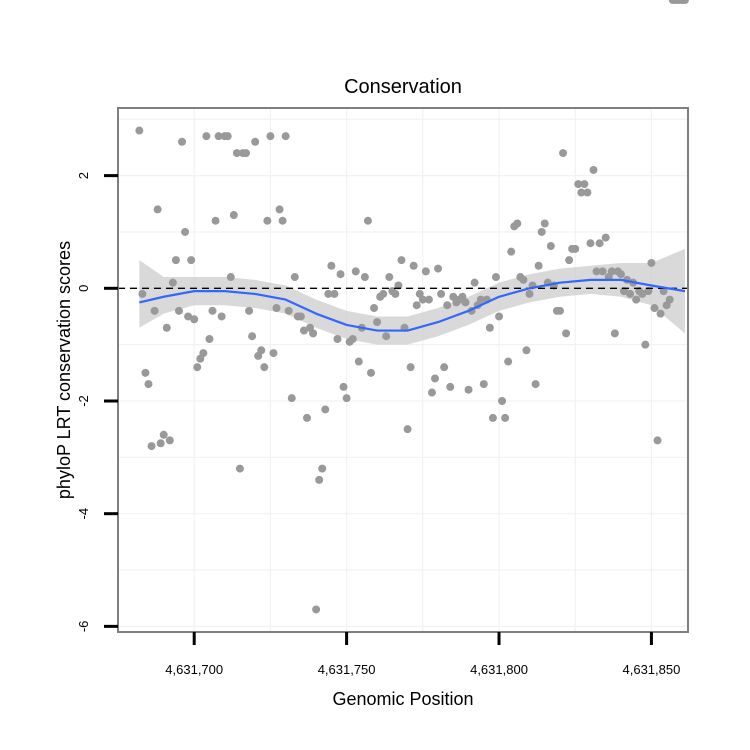 The width and height of the screenshot is (750, 750). What do you see at coordinates (347, 669) in the screenshot?
I see `x-tick-label: 4,631,750` at bounding box center [347, 669].